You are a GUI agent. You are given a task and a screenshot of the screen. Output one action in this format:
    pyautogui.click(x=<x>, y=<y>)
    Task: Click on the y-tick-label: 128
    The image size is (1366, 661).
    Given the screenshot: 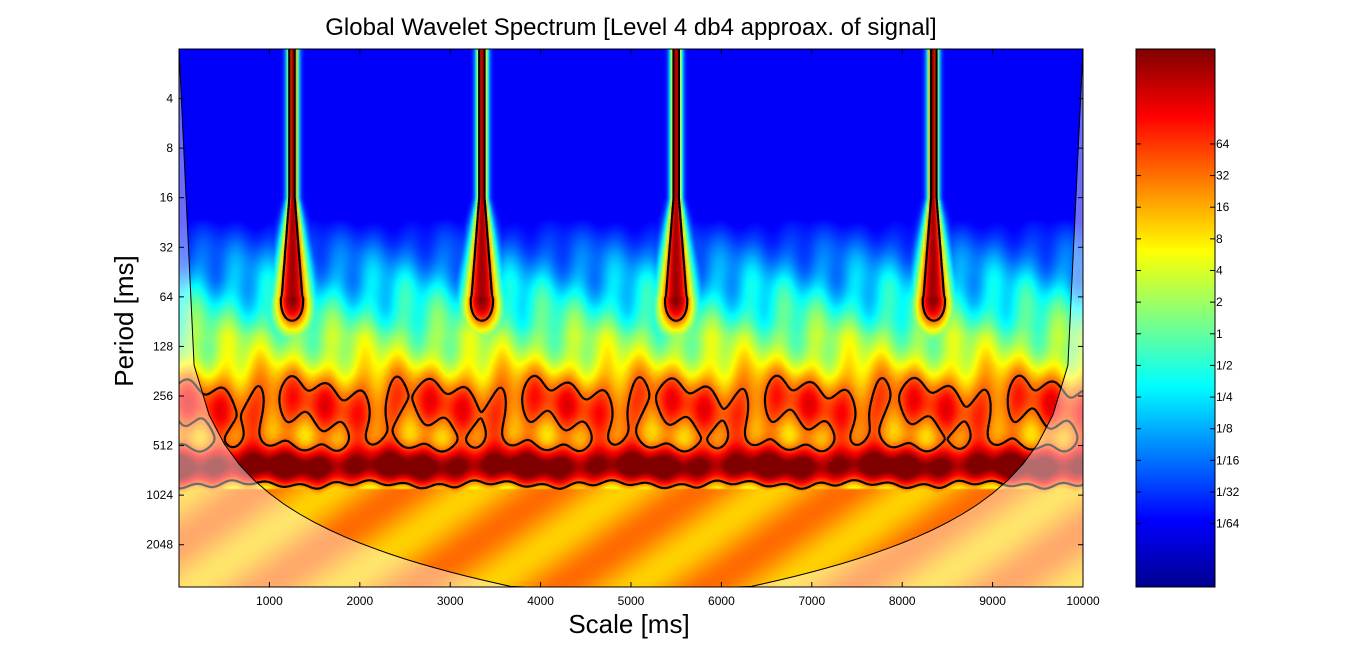 What is the action you would take?
    pyautogui.click(x=163, y=346)
    